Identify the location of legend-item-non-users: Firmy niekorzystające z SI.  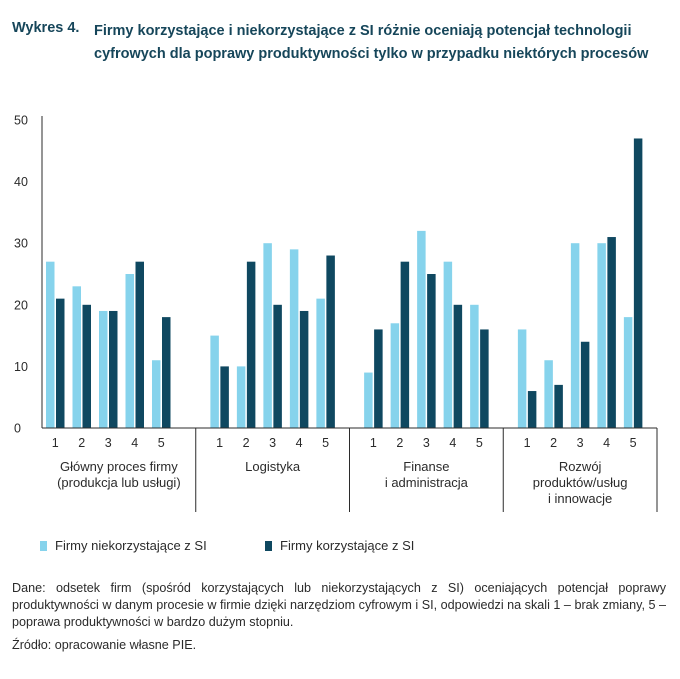
(123, 545).